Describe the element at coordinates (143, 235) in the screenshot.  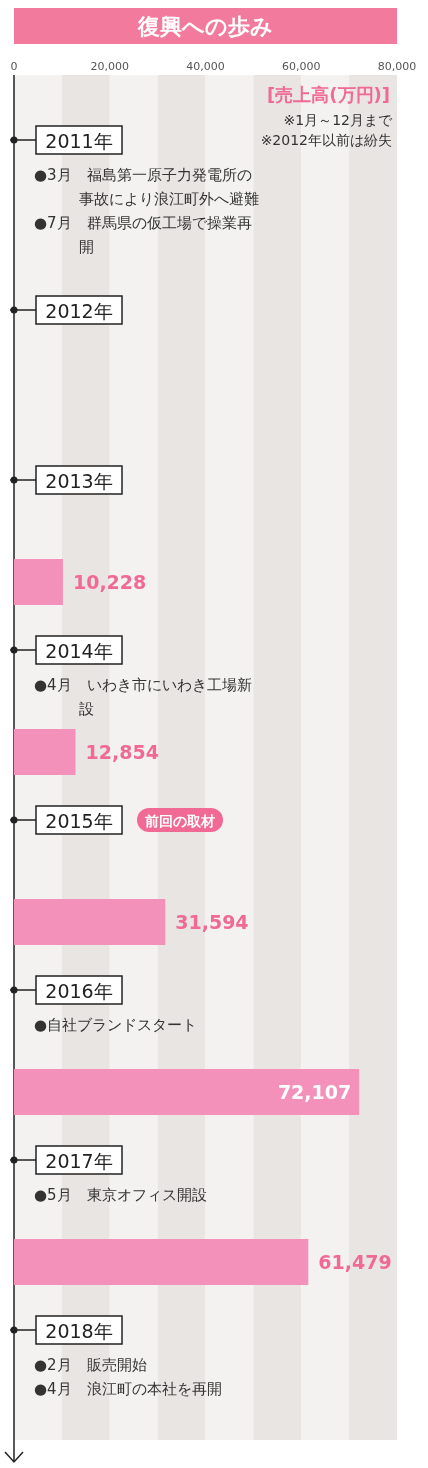
I see `annotation: ●7月 群馬県の仮工場で操業再開` at that location.